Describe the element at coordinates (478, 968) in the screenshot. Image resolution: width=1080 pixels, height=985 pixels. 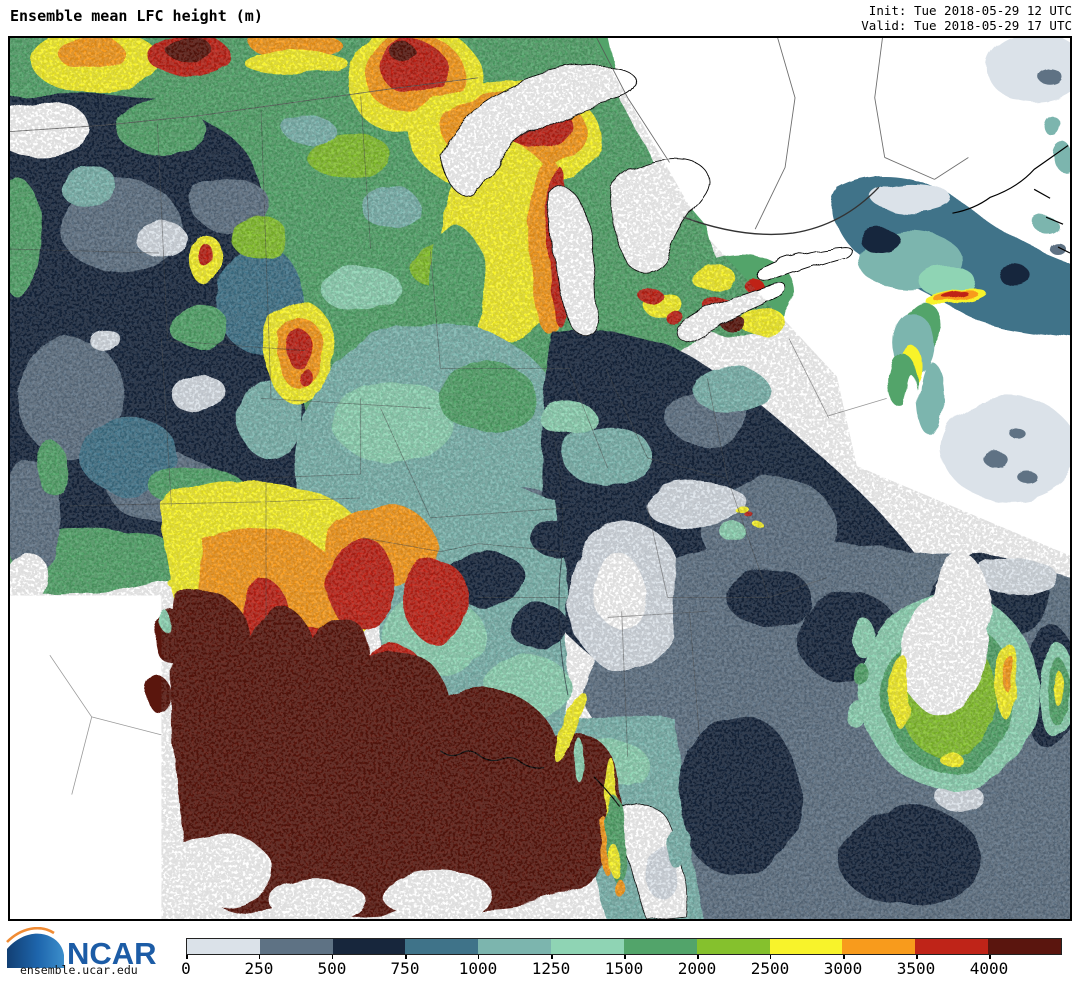
I see `colorbar-tick-label: 1000` at that location.